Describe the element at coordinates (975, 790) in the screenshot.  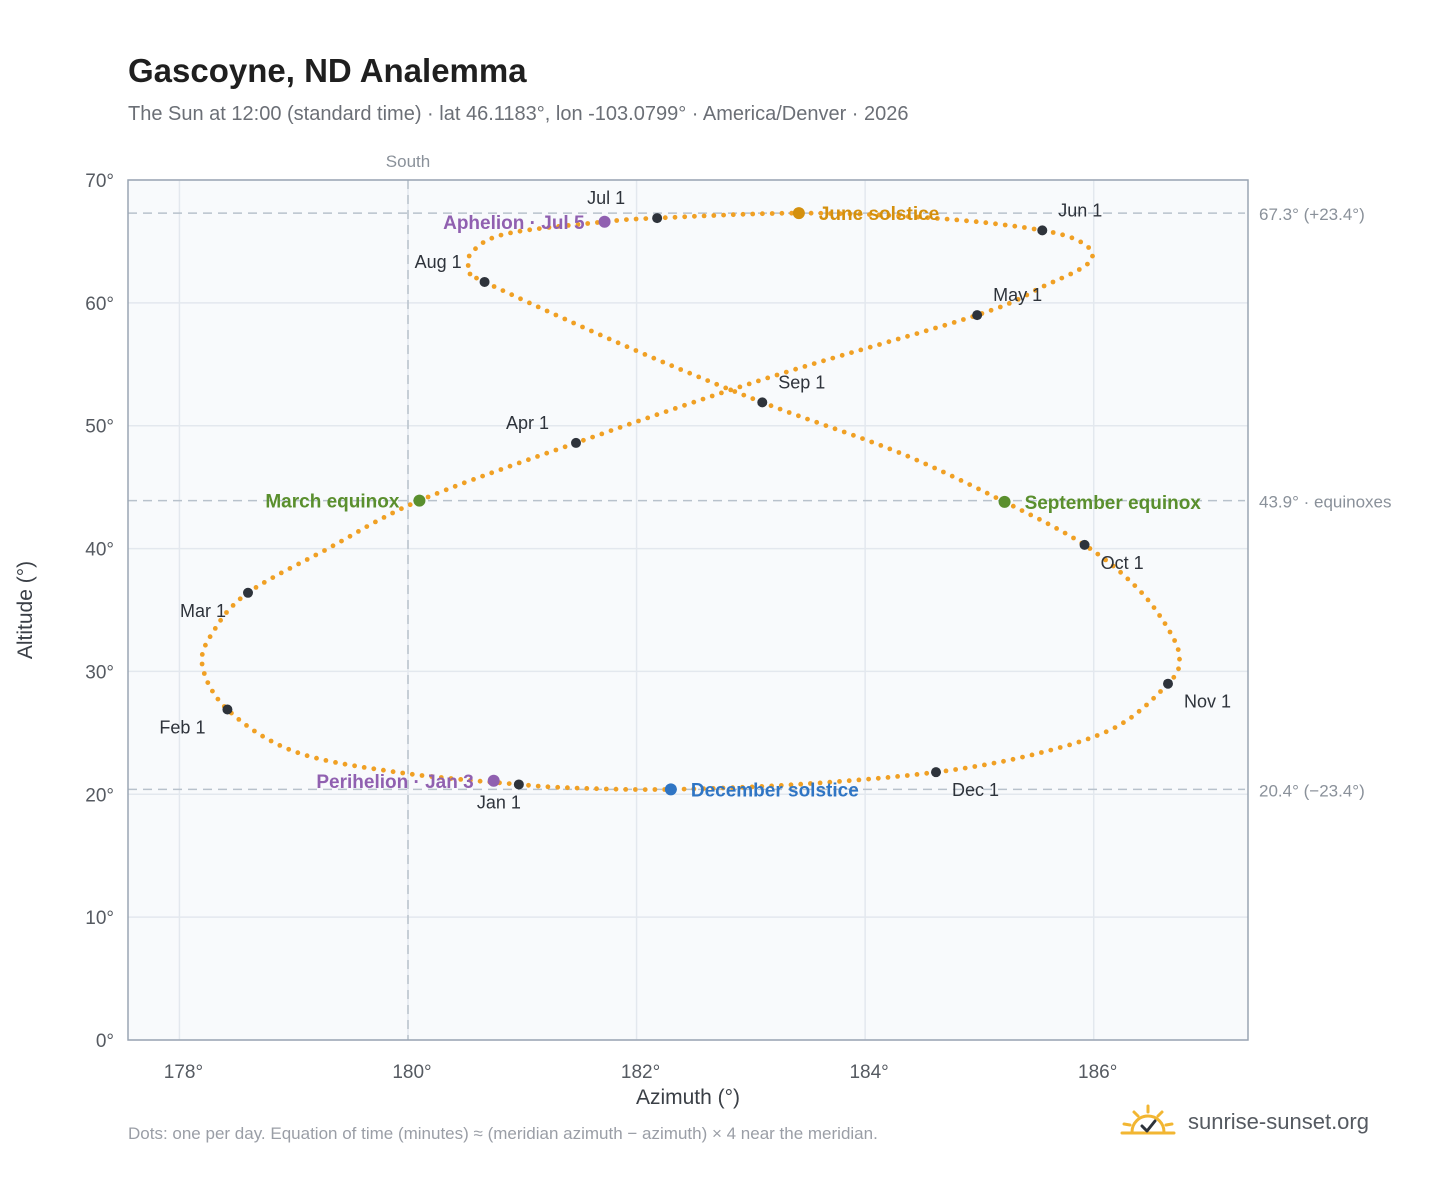
I see `month-label: Dec 1` at that location.